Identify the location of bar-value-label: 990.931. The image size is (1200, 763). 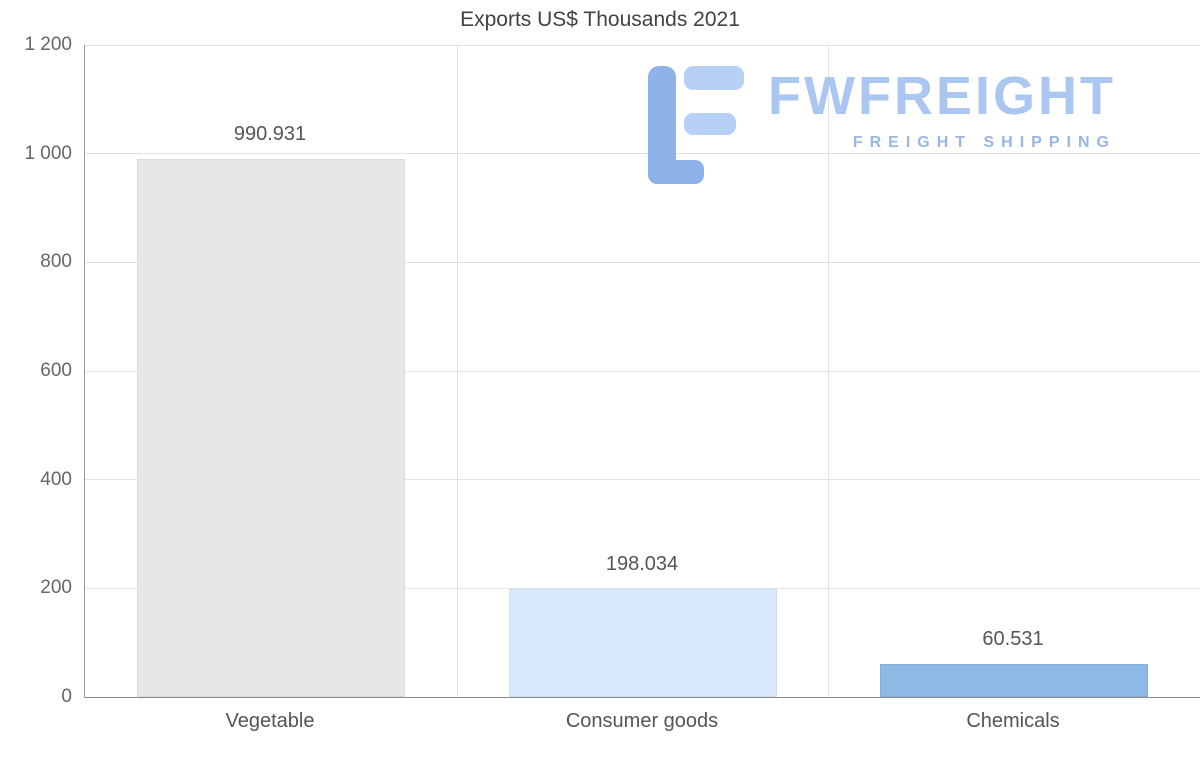
(270, 134).